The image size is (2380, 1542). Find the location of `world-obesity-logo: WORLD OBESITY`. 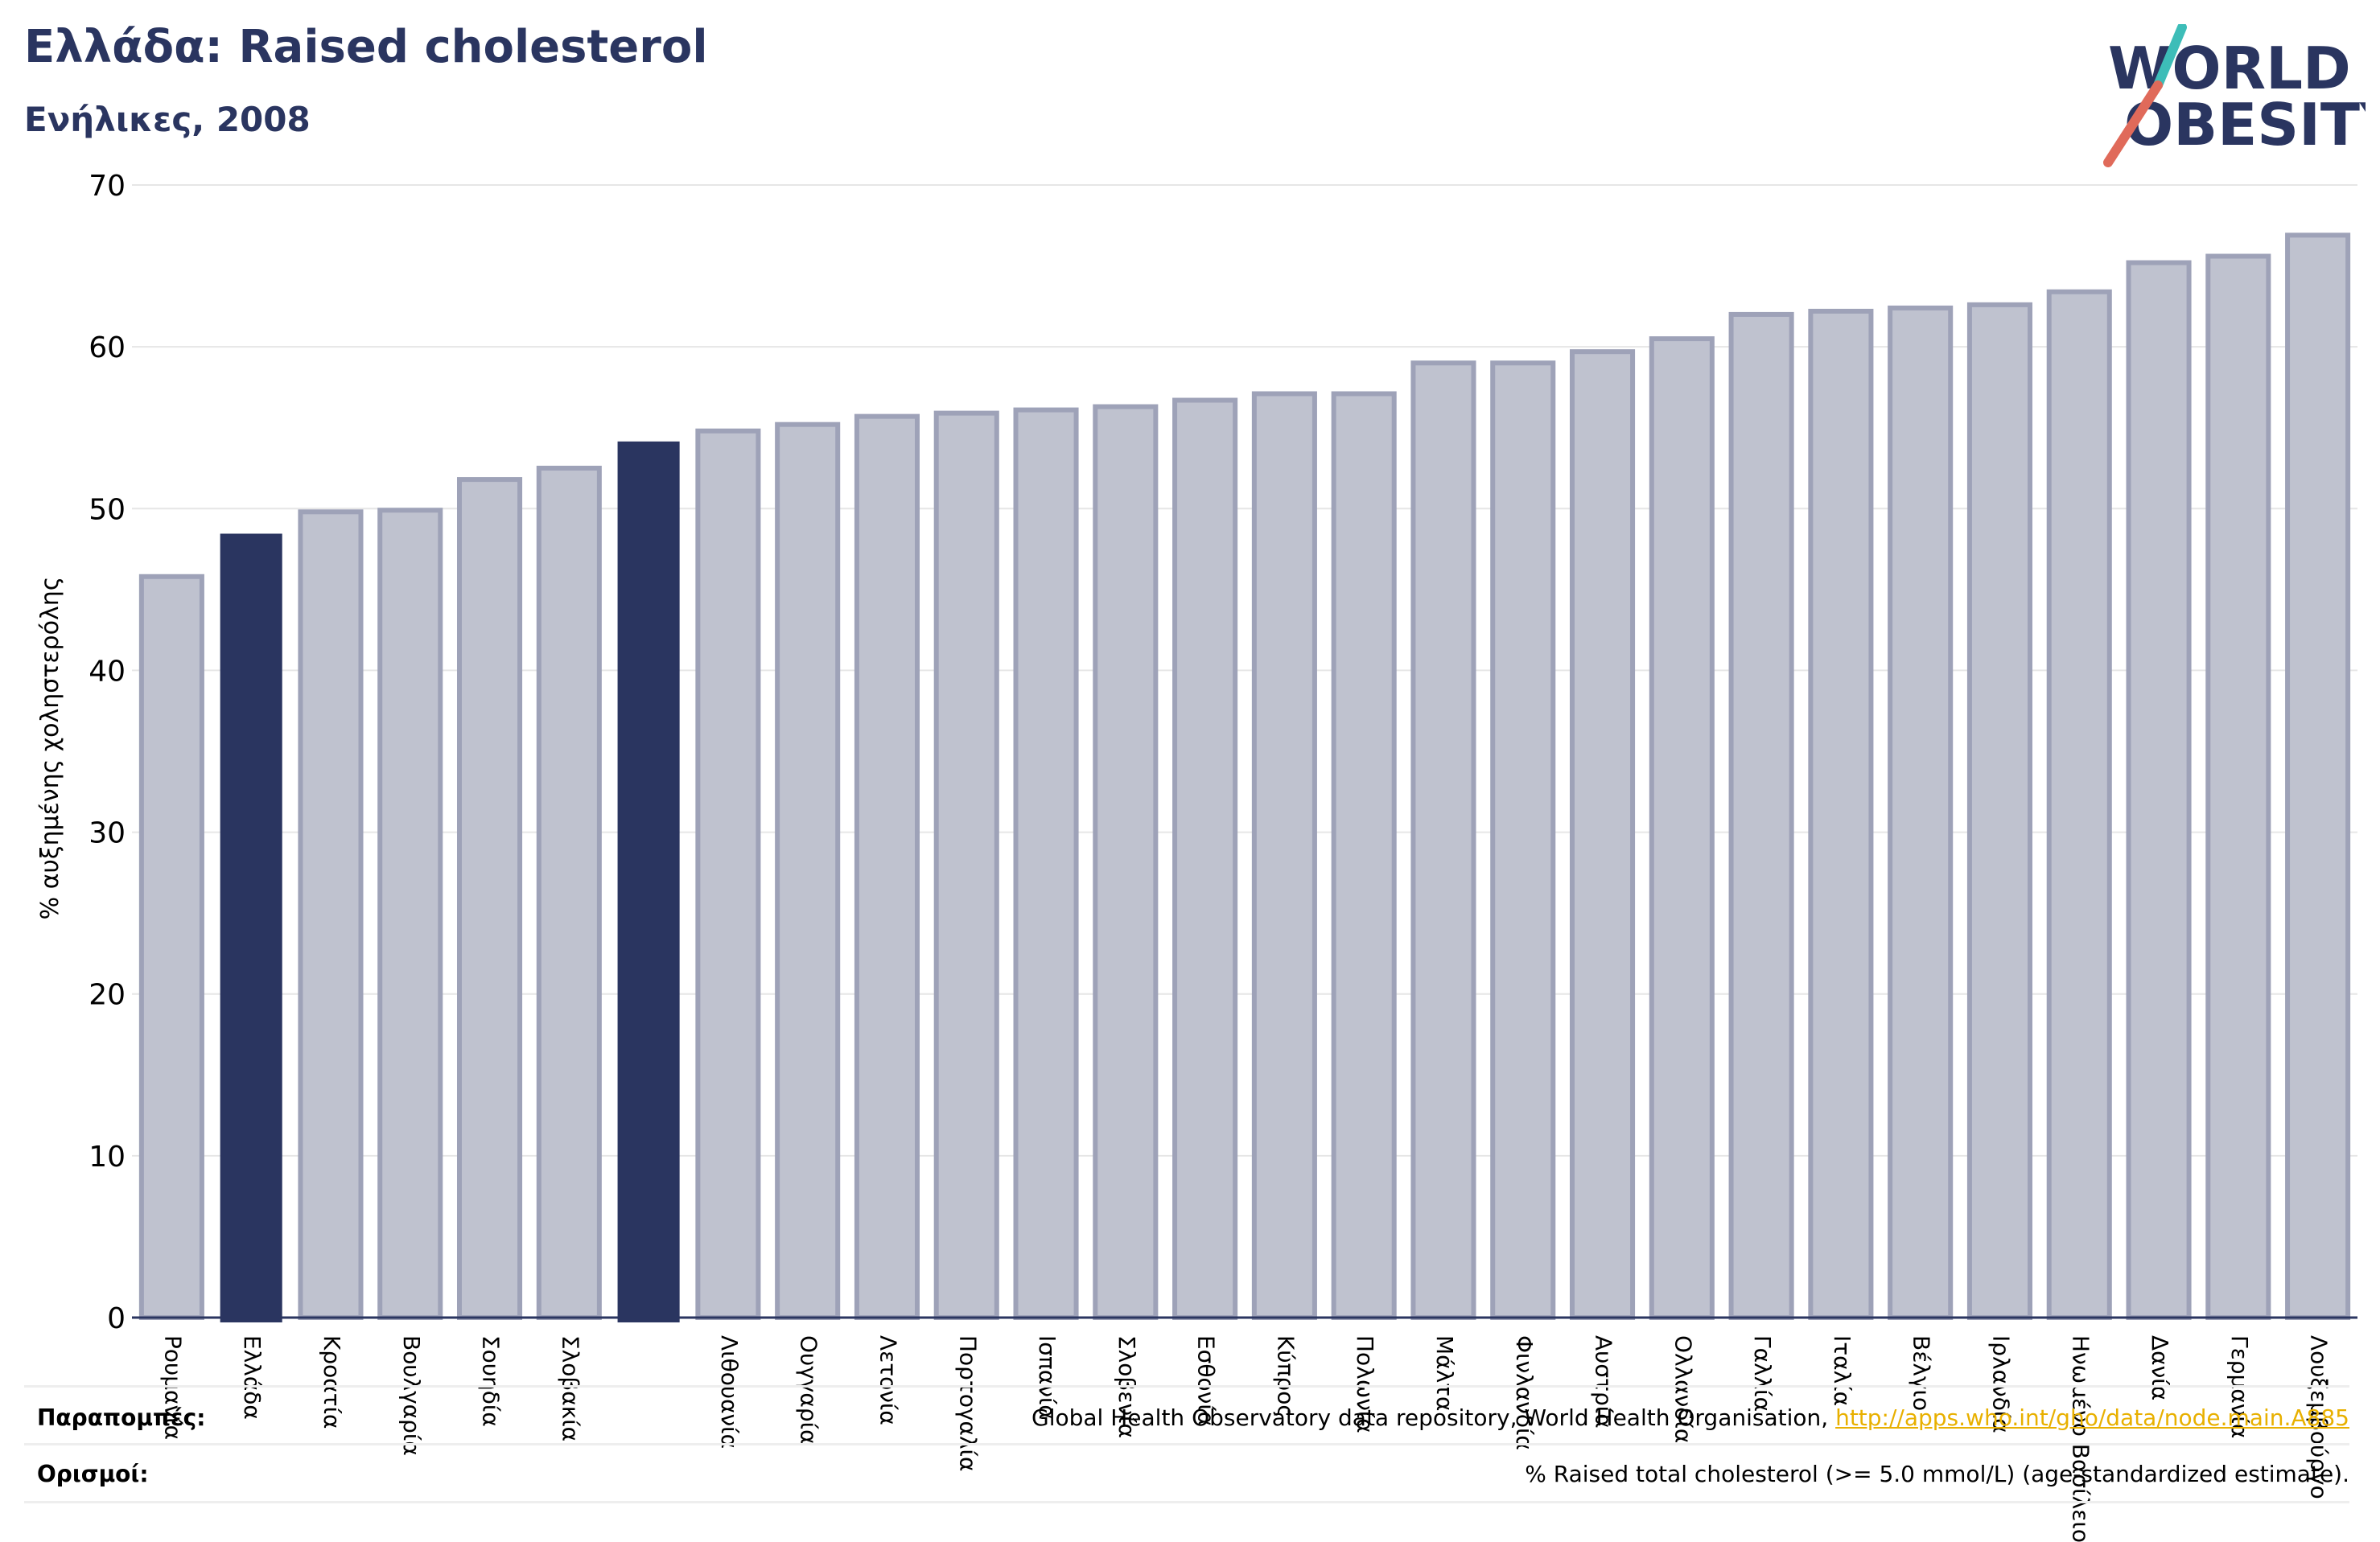

world-obesity-logo: WORLD OBESITY is located at coordinates (2234, 95).